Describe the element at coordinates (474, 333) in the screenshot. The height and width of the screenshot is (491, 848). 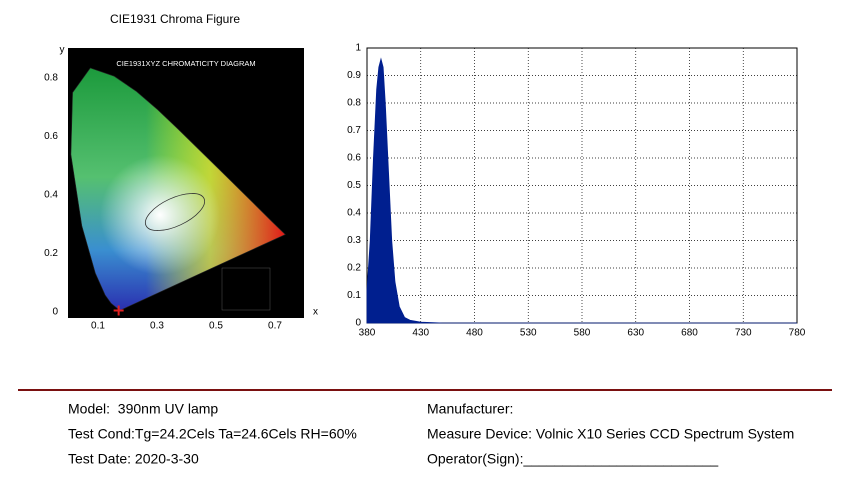
I see `x-tick-label: 480` at that location.